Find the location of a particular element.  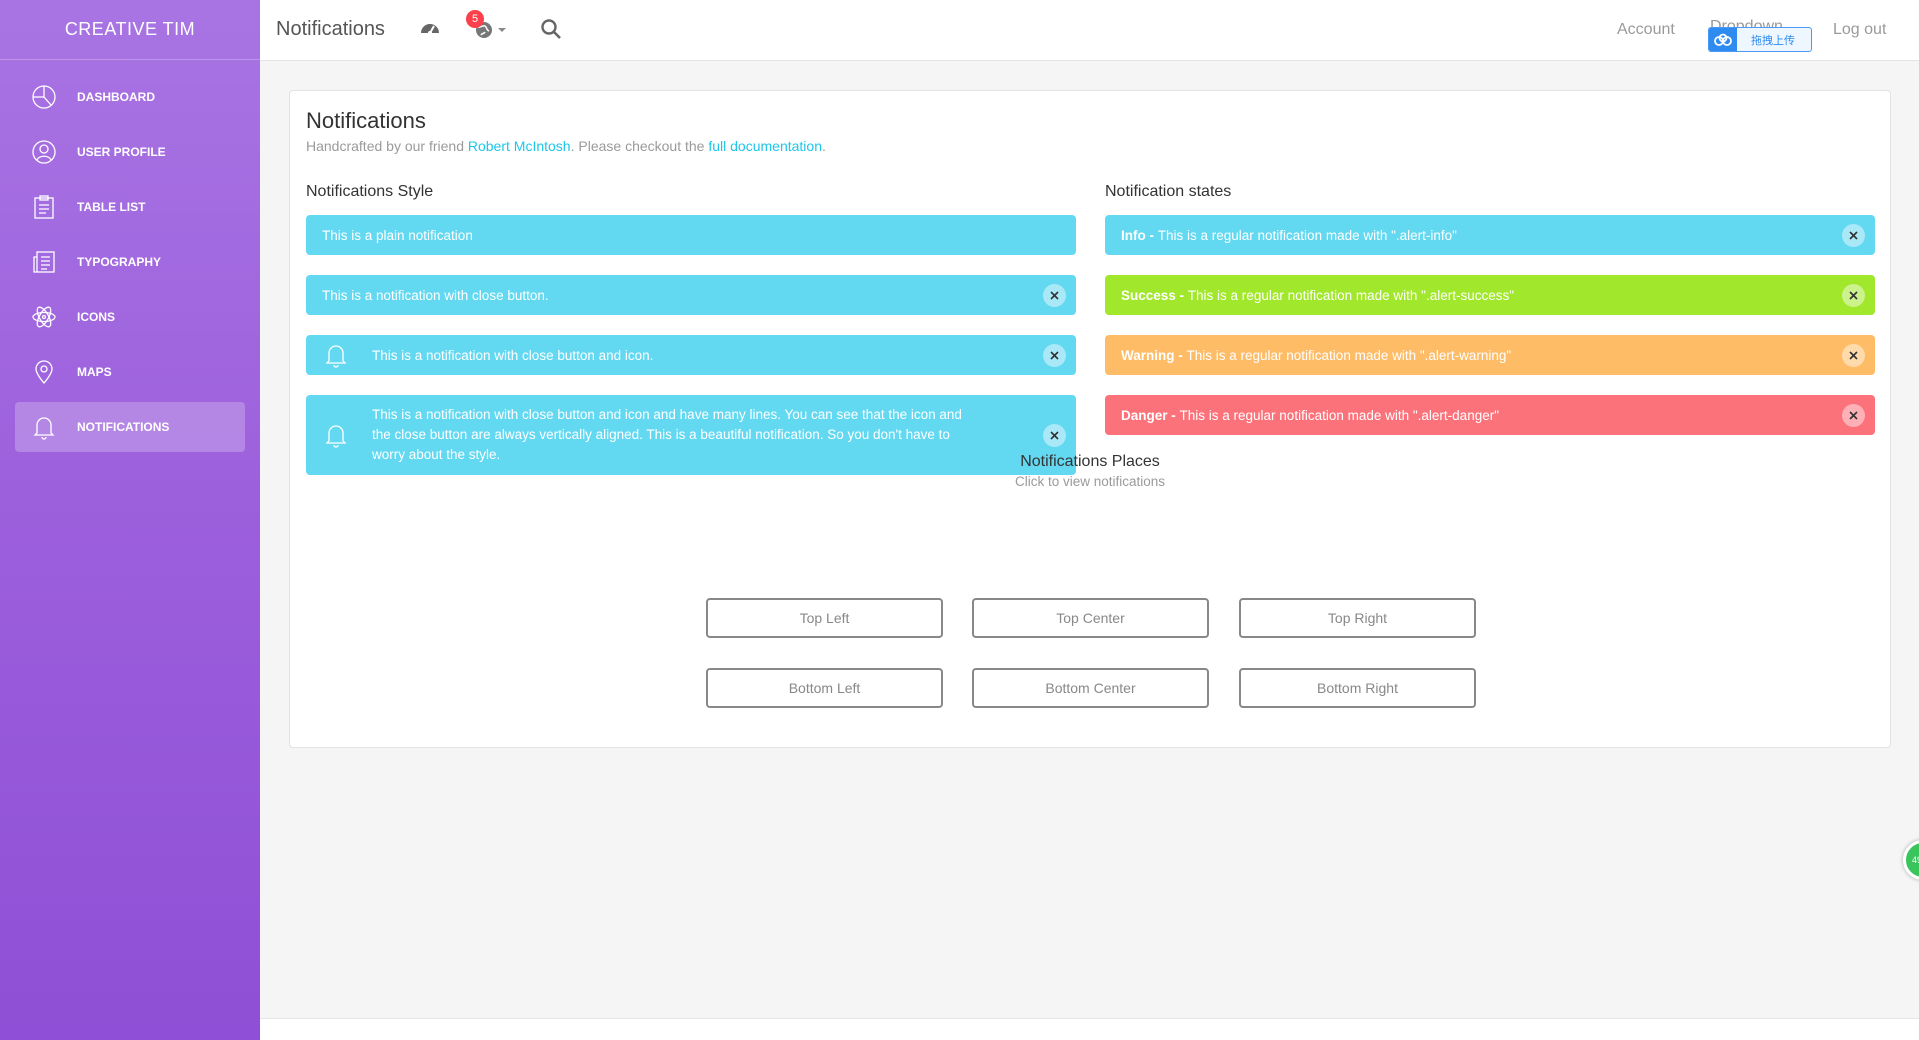

clipboard-icon is located at coordinates (44, 207).